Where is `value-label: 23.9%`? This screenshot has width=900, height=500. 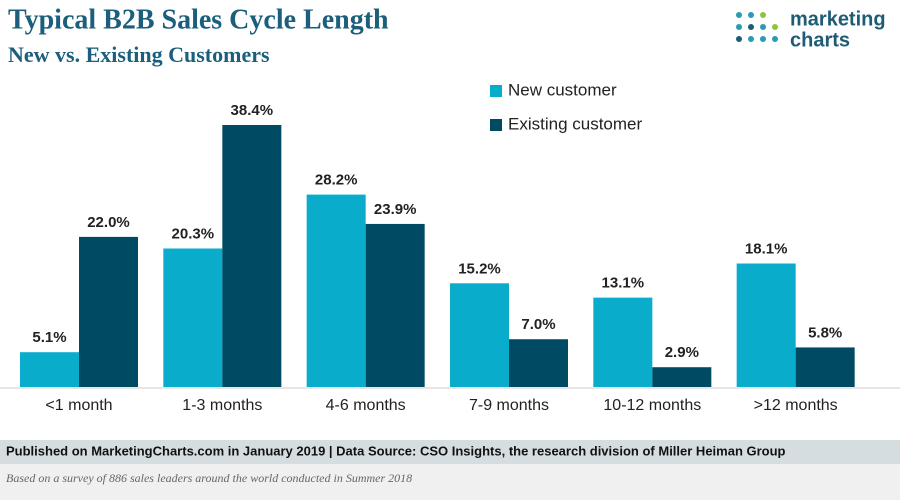 value-label: 23.9% is located at coordinates (395, 209).